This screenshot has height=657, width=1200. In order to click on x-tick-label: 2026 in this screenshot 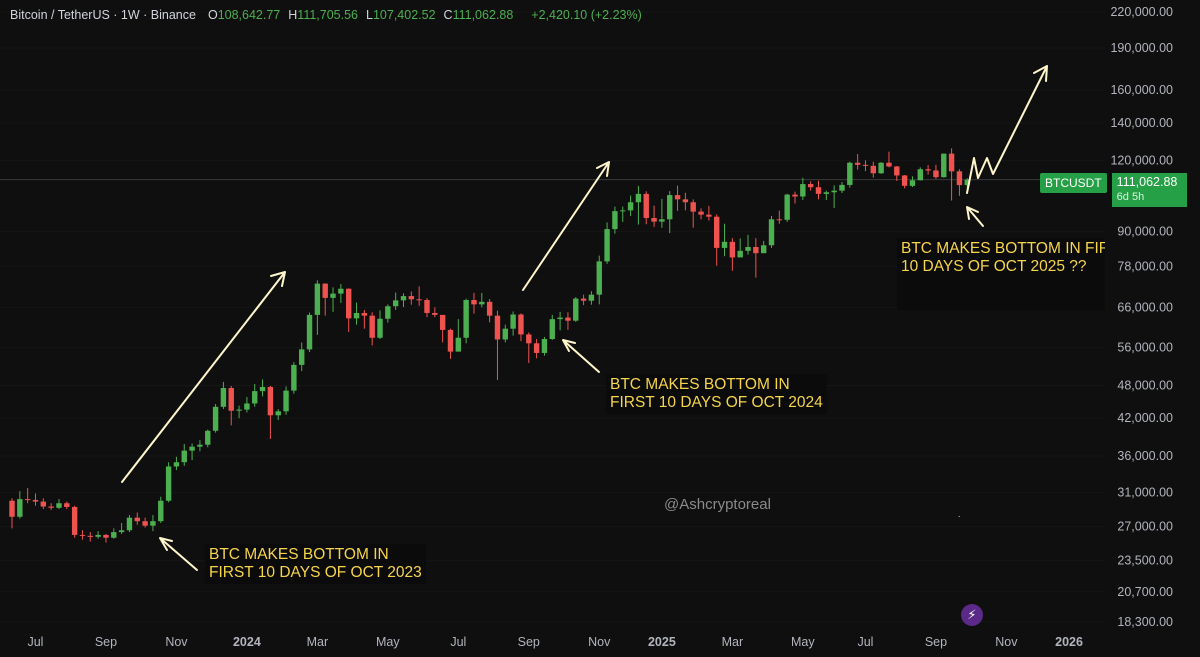, I will do `click(1069, 642)`.